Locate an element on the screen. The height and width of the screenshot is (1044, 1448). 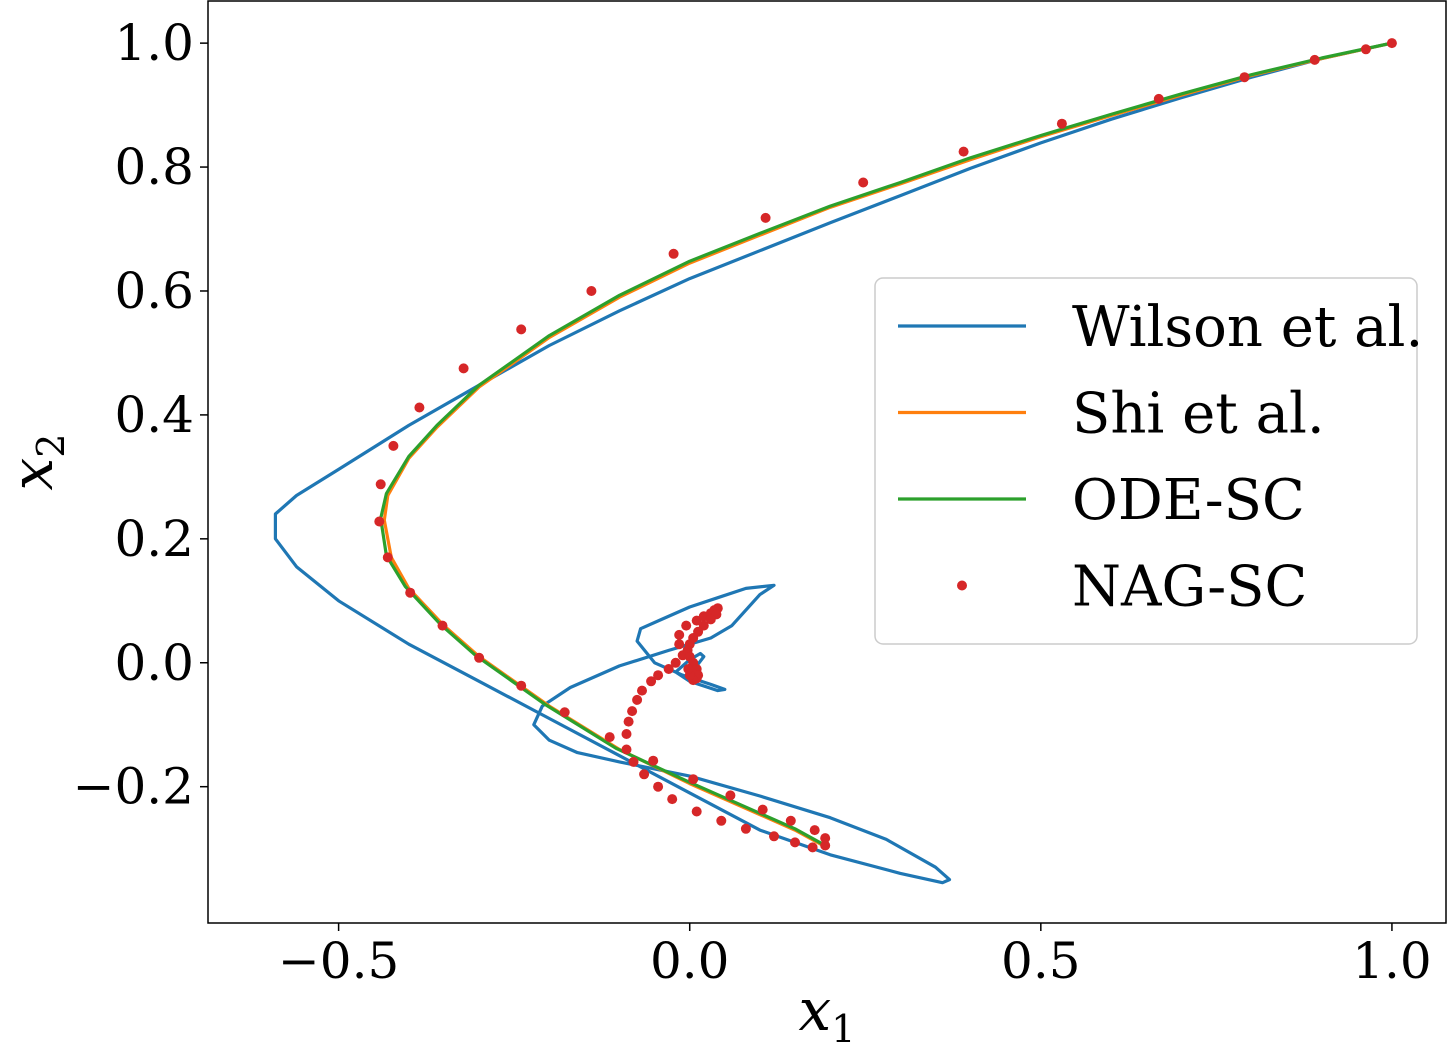
legend-label: Shi et al. is located at coordinates (1198, 414).